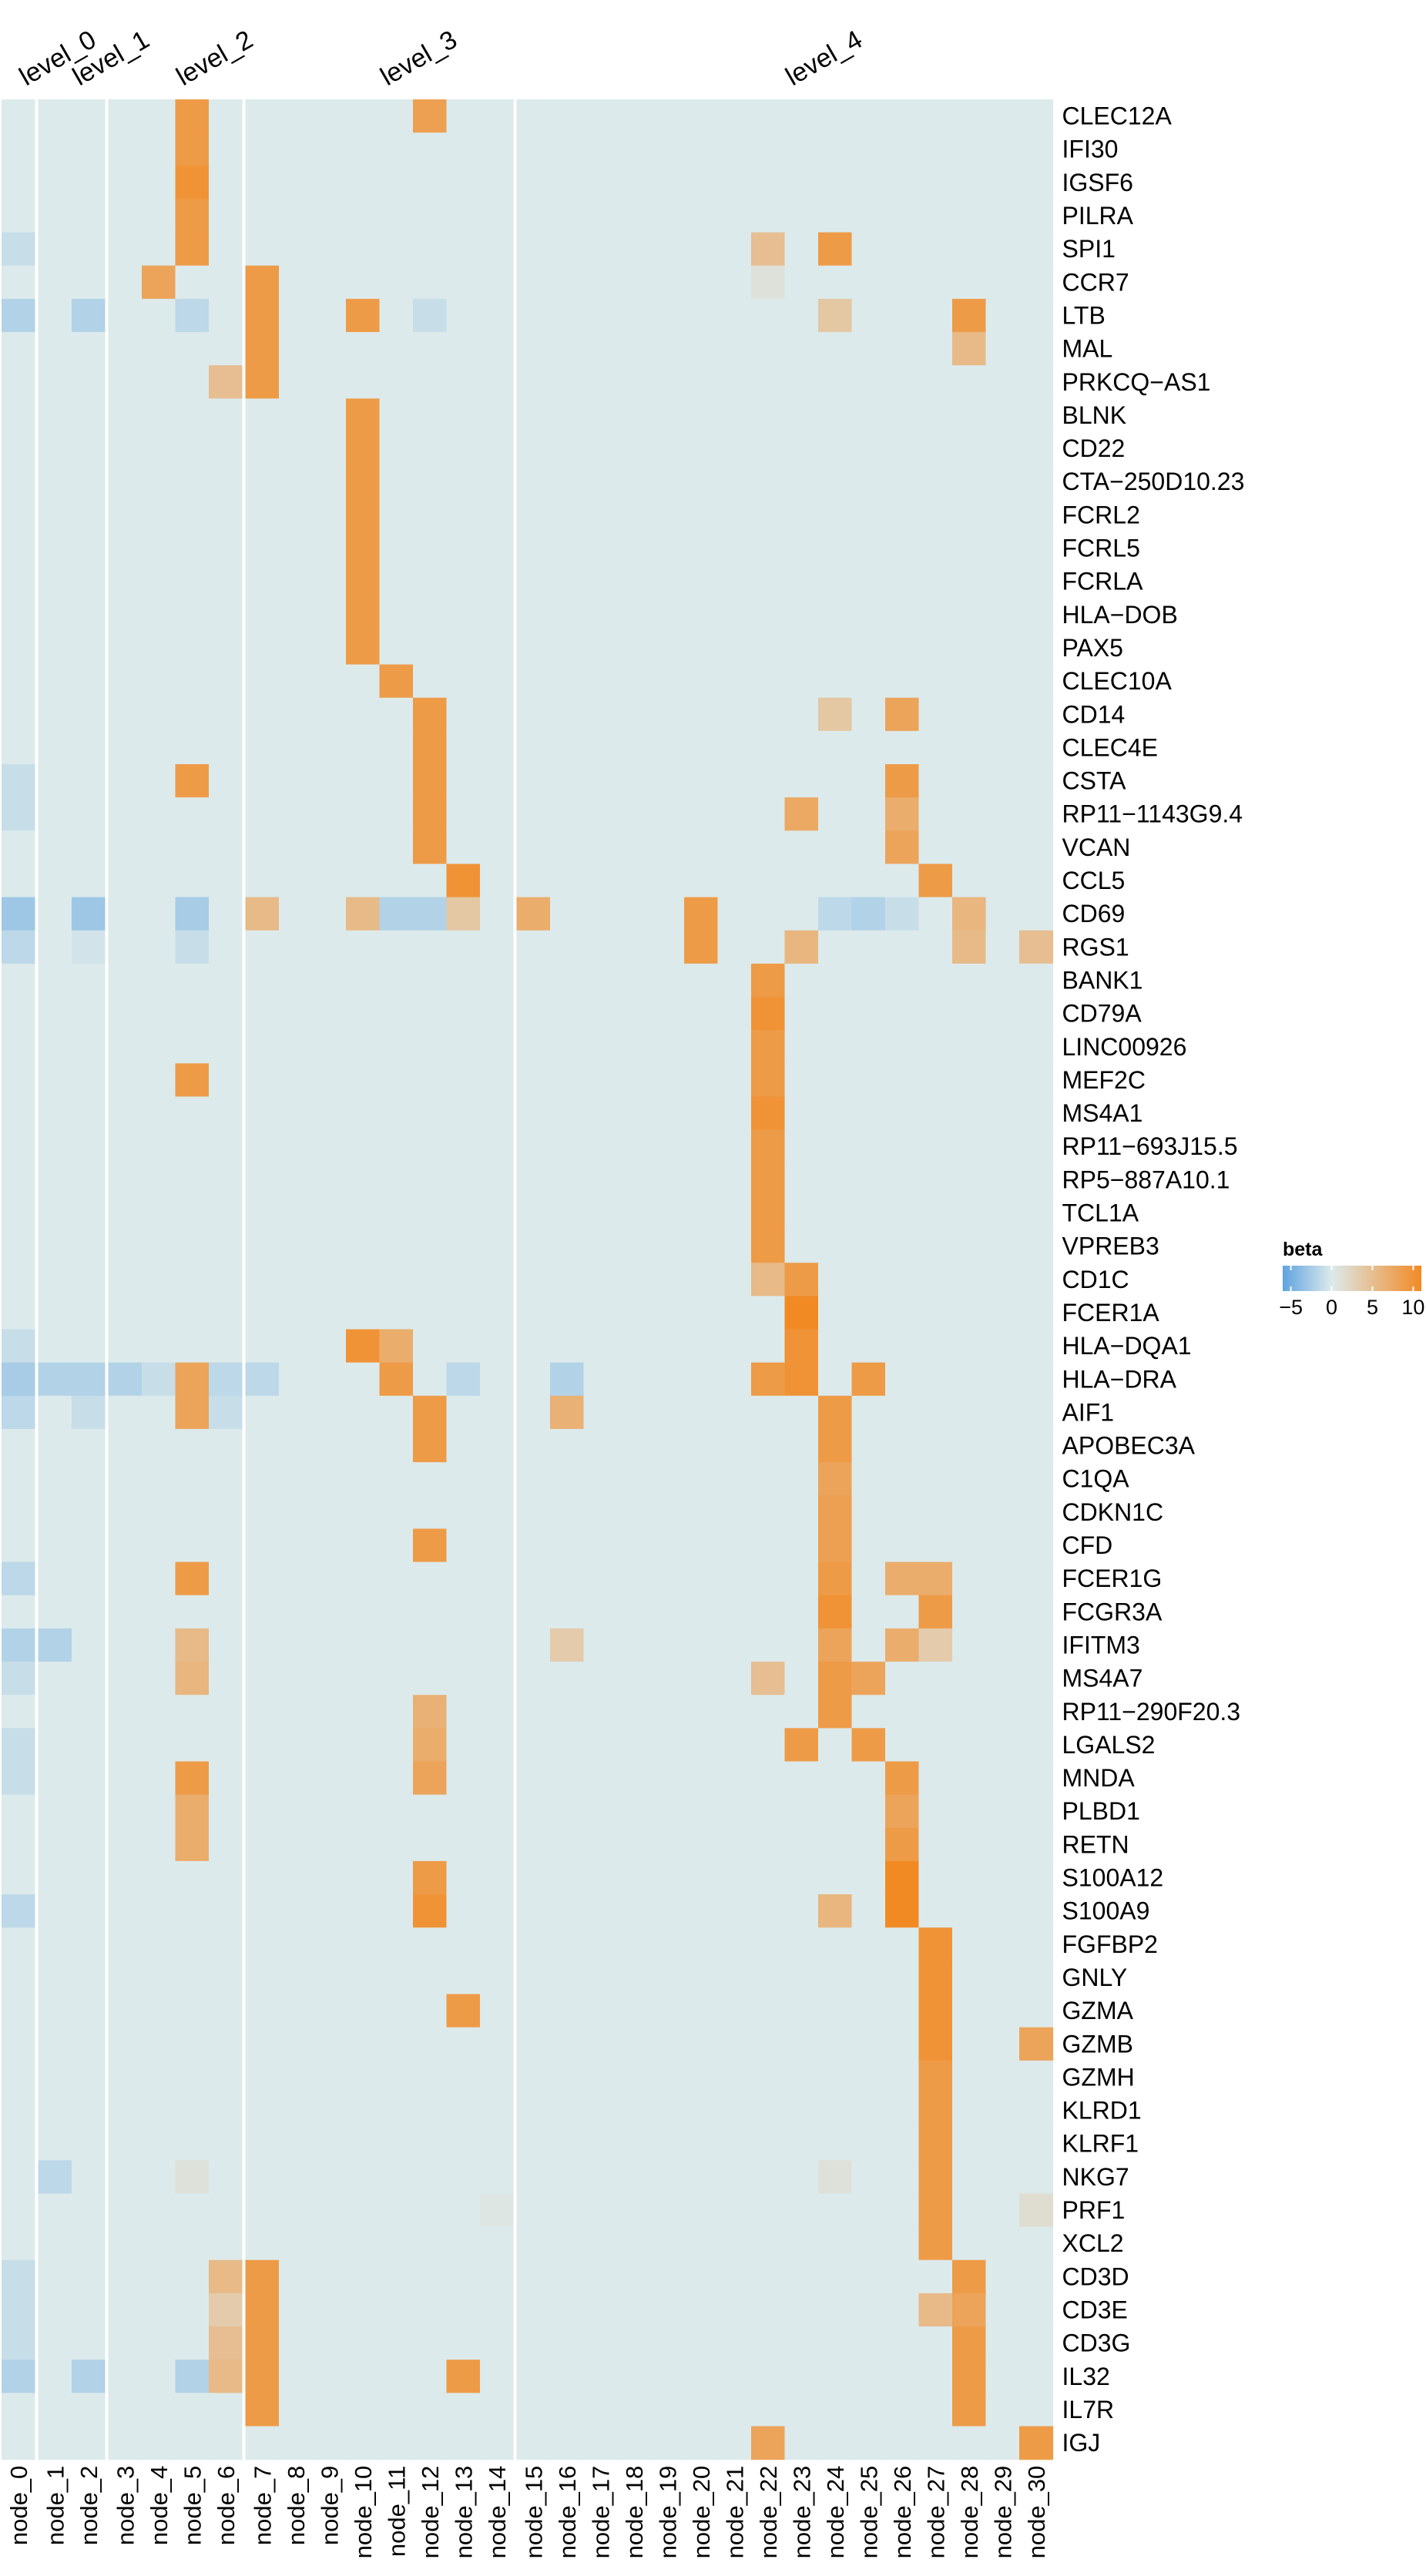 The width and height of the screenshot is (1426, 2576). Describe the element at coordinates (1094, 880) in the screenshot. I see `row-label: CCL5` at that location.